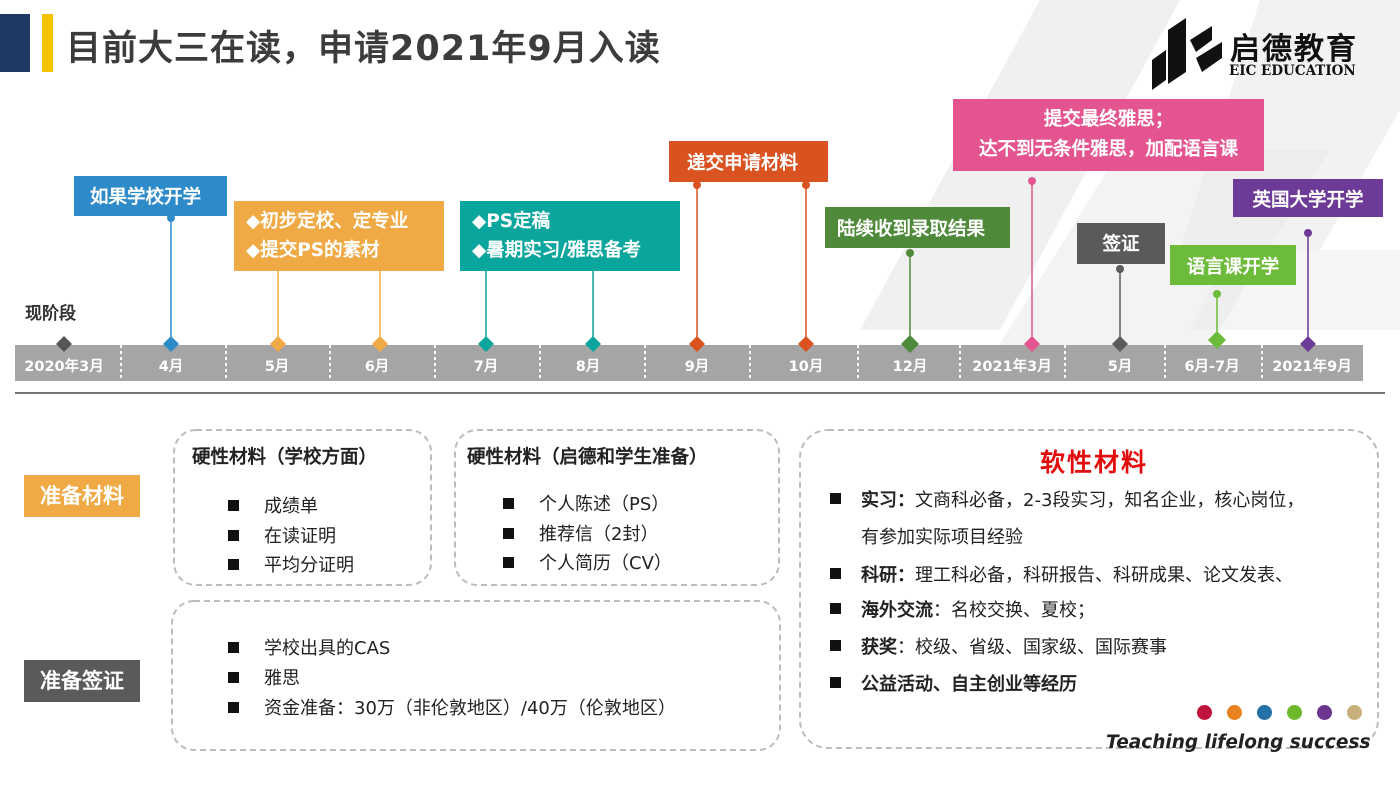  Describe the element at coordinates (452, 649) in the screenshot. I see `list-item: 学校出具的CAS` at that location.